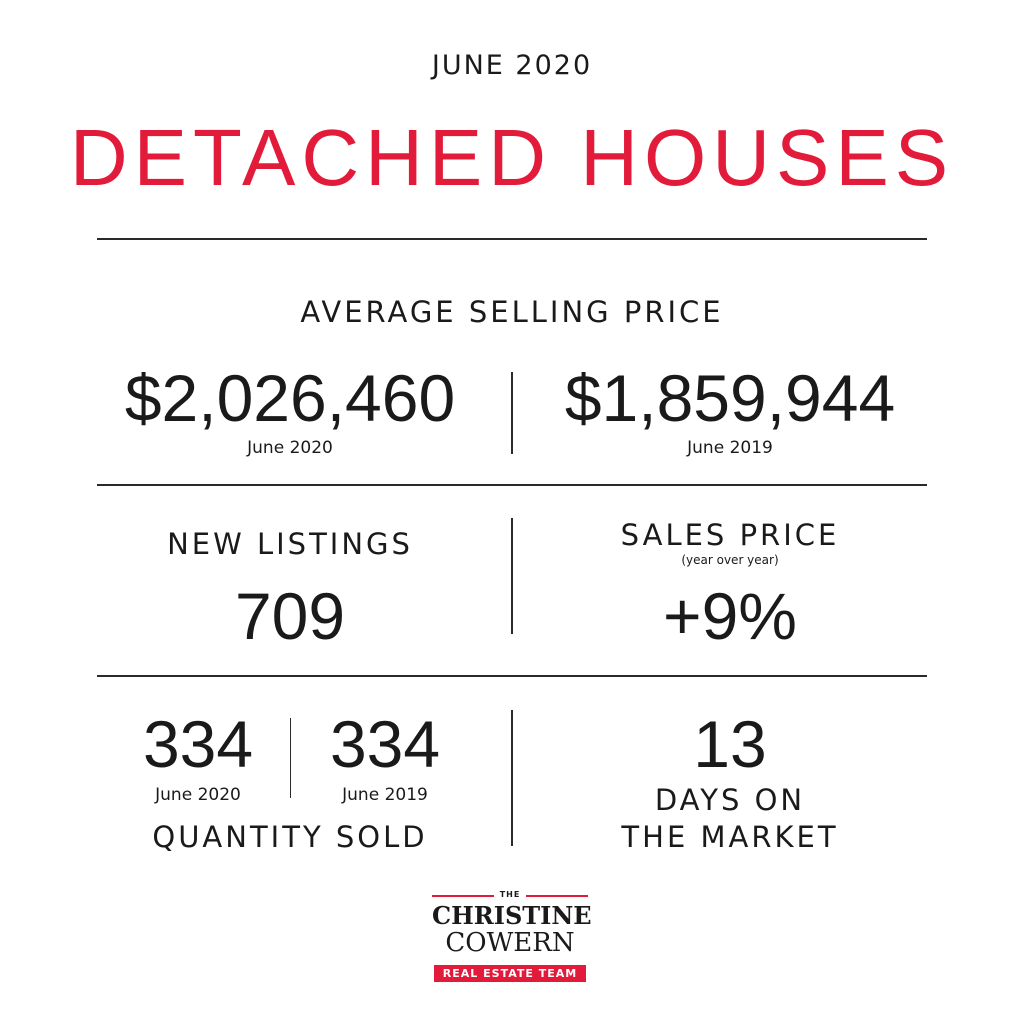 The image size is (1024, 1024). Describe the element at coordinates (290, 616) in the screenshot. I see `new-listings-value: 709` at that location.